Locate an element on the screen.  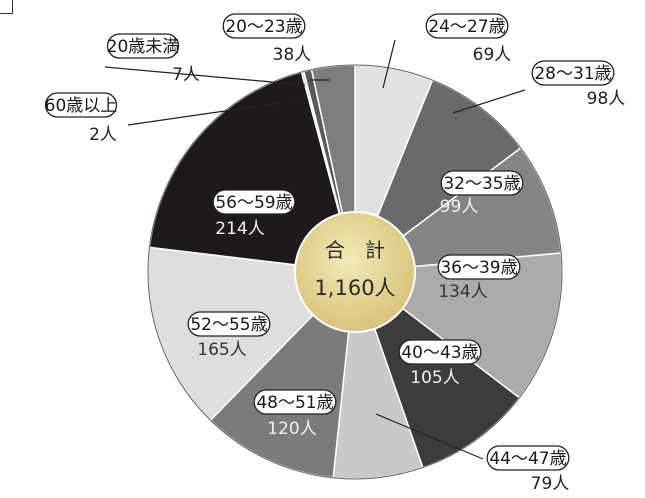
category-pill-44〜47歳 is located at coordinates (528, 458).